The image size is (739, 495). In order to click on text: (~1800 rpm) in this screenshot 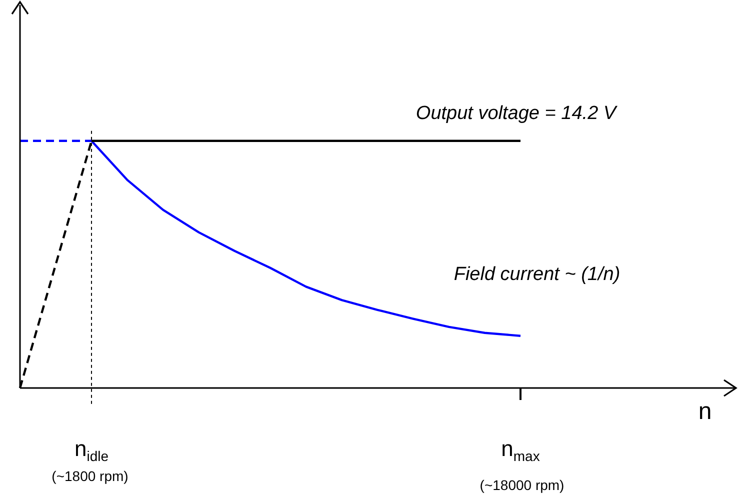, I will do `click(90, 476)`.